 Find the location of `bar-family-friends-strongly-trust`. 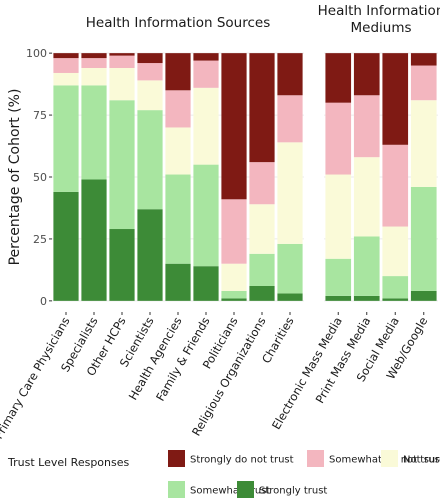

bar-family-friends-strongly-trust is located at coordinates (206, 283).